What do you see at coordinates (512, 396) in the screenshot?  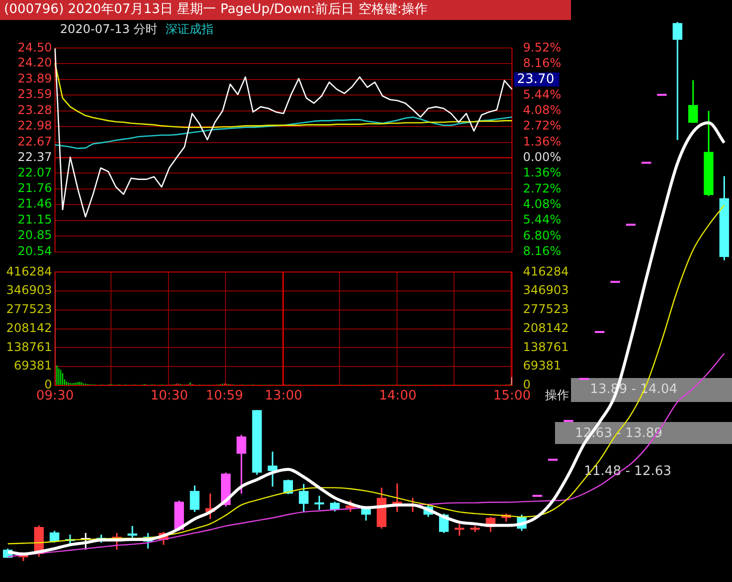 I see `x-tick-label: 15:00` at bounding box center [512, 396].